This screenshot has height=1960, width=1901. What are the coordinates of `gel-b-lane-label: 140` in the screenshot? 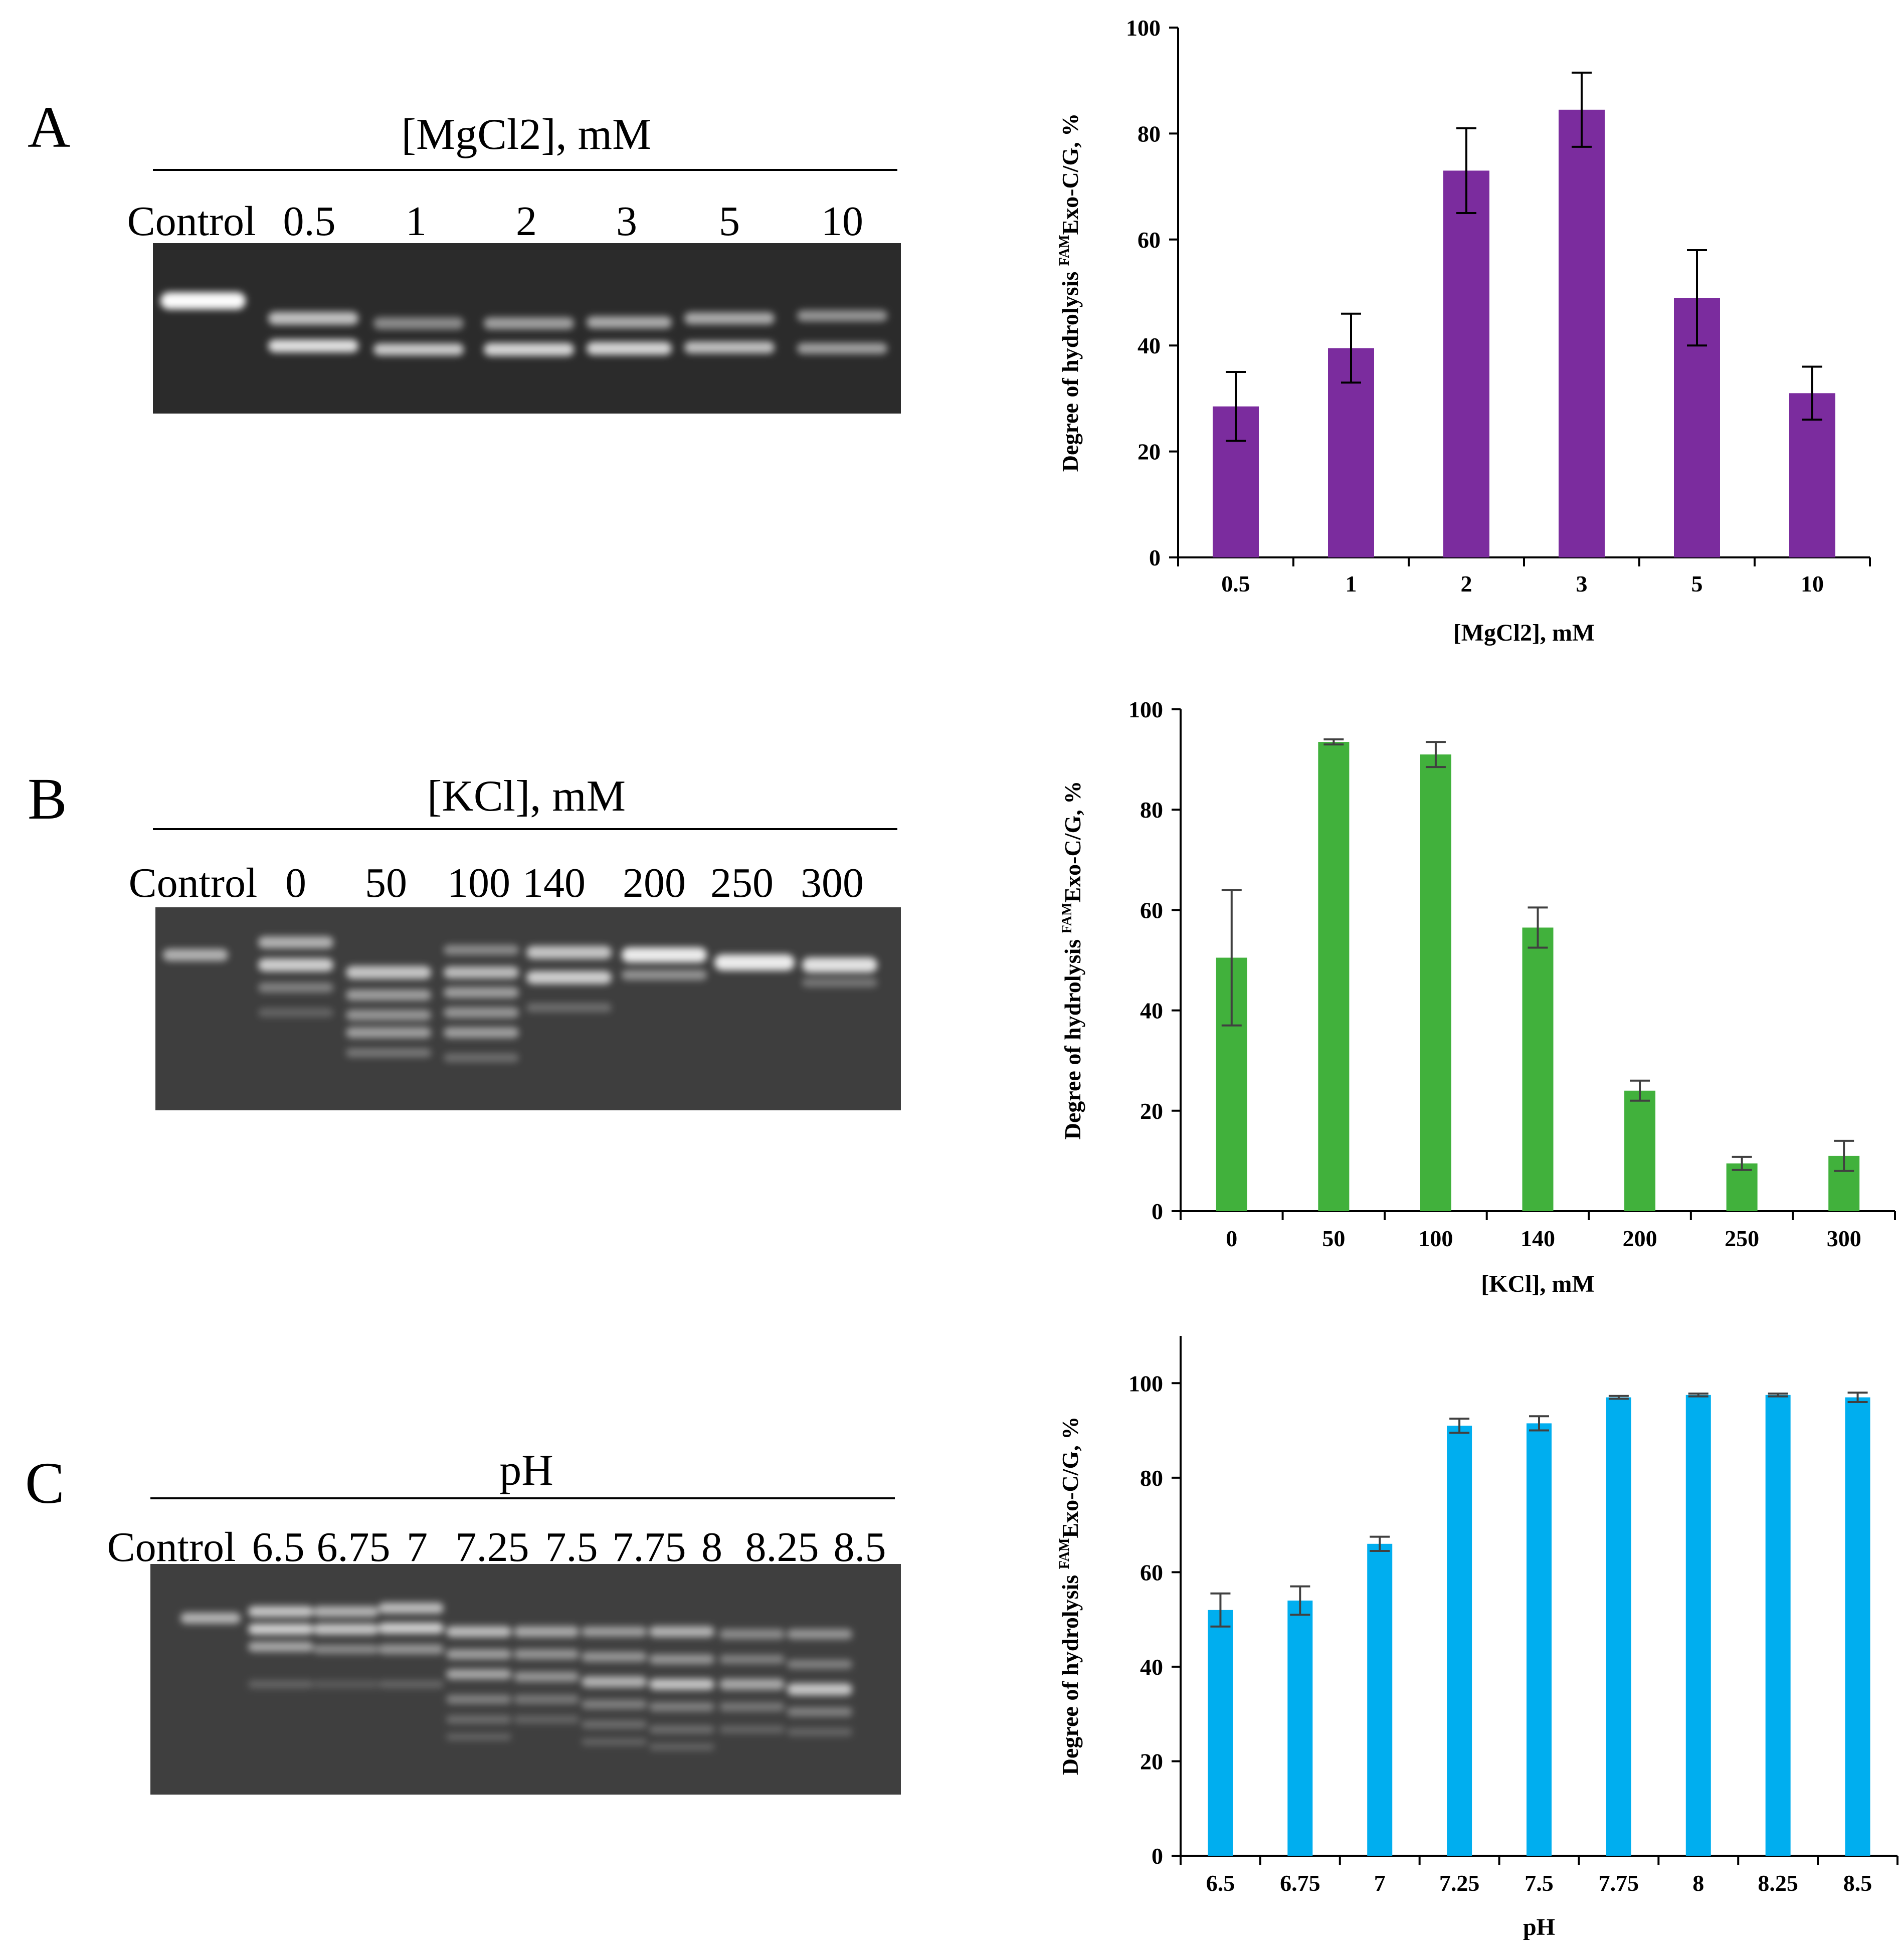 It's located at (554, 883).